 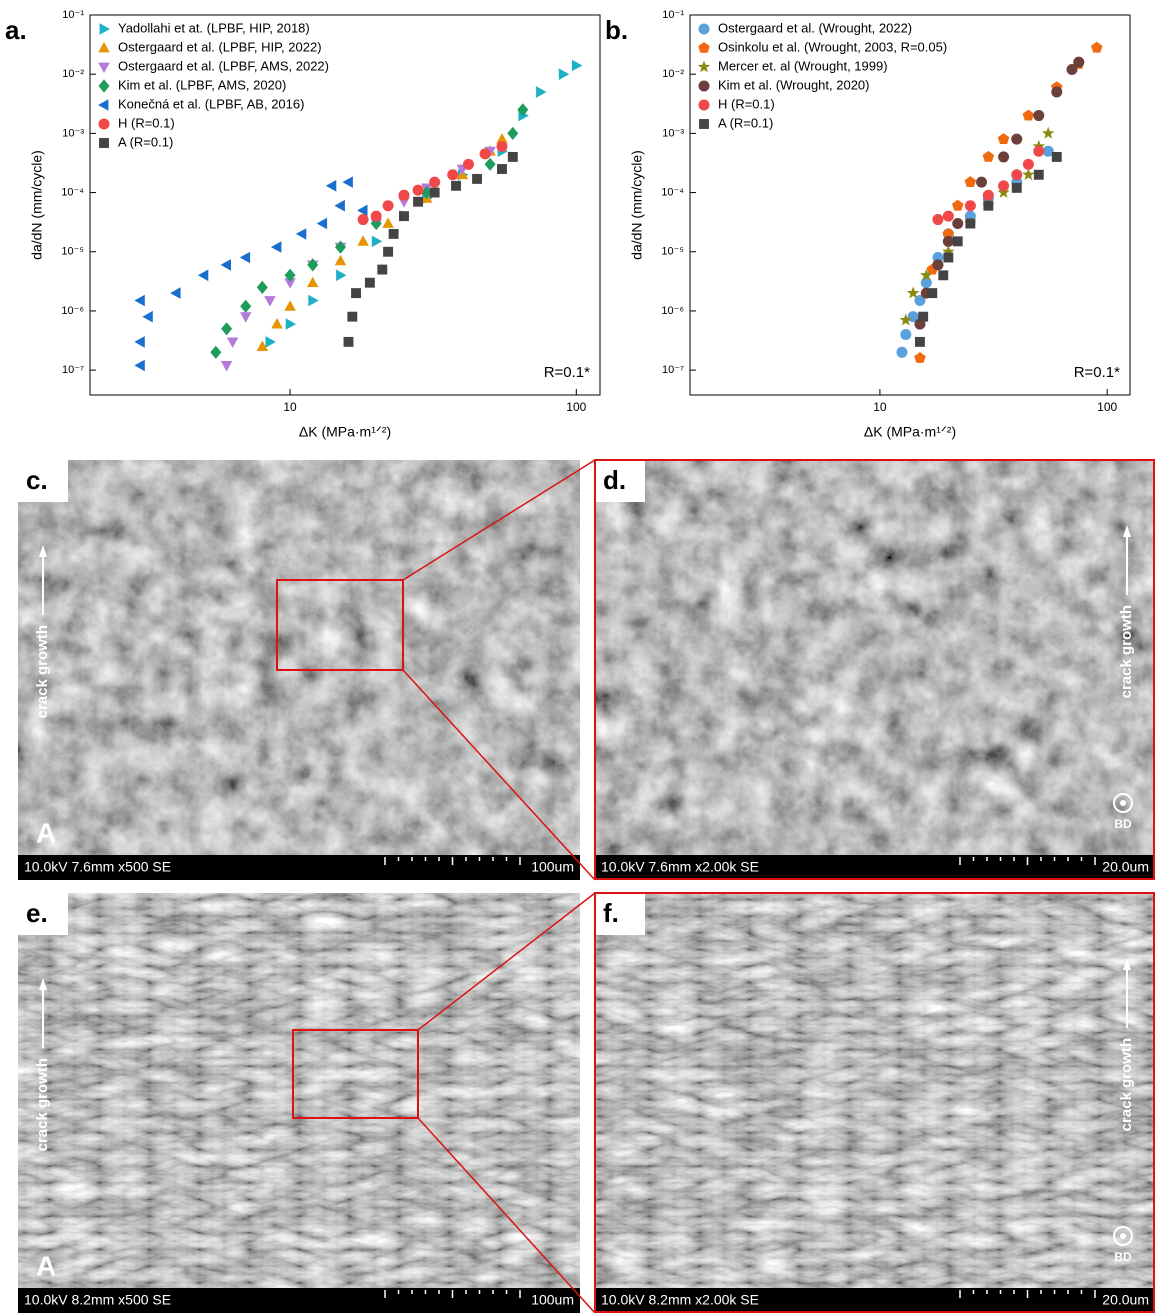 I want to click on direction-label: crack growth, so click(x=1126, y=651).